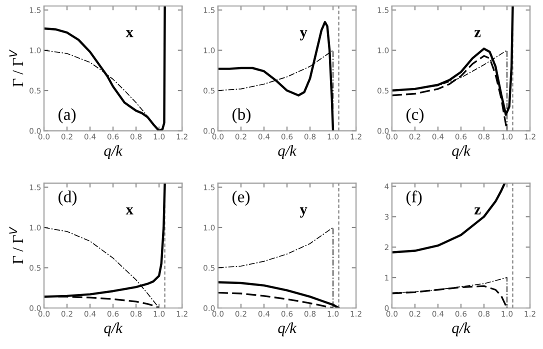 This screenshot has width=543, height=349. I want to click on annotation: (f), so click(414, 198).